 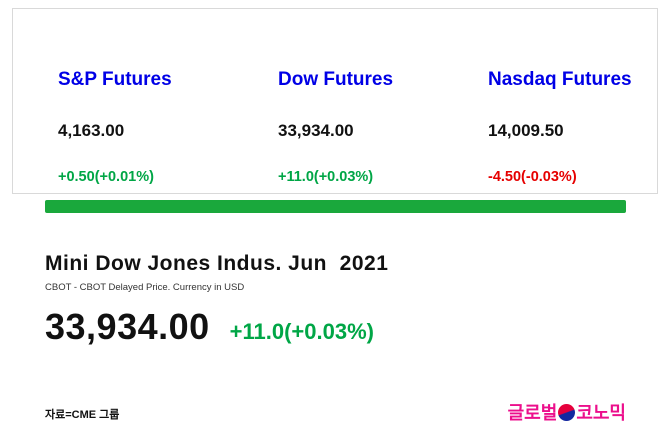 I want to click on contract-price: 33,934.00, so click(x=127, y=326).